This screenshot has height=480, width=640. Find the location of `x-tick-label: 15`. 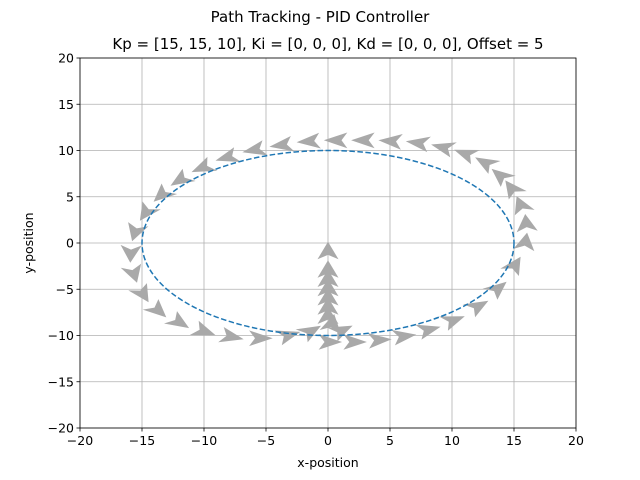

x-tick-label: 15 is located at coordinates (514, 440).